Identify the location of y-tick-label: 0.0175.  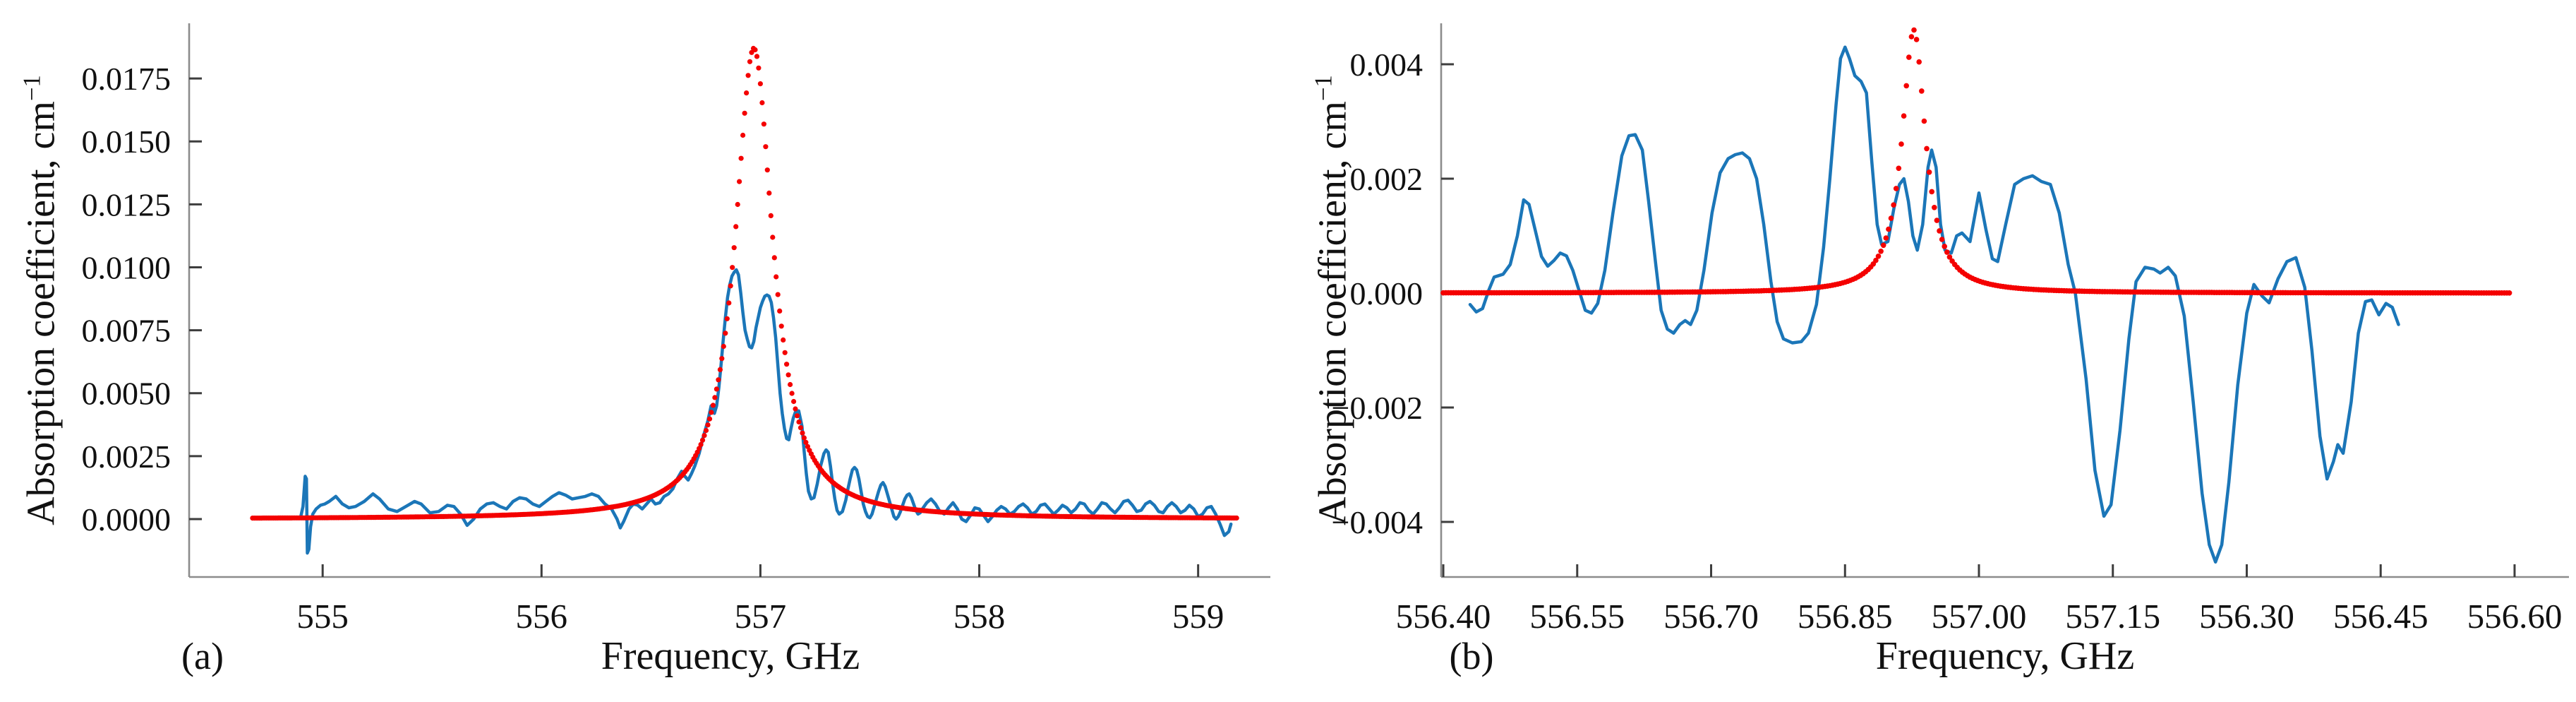
(126, 79).